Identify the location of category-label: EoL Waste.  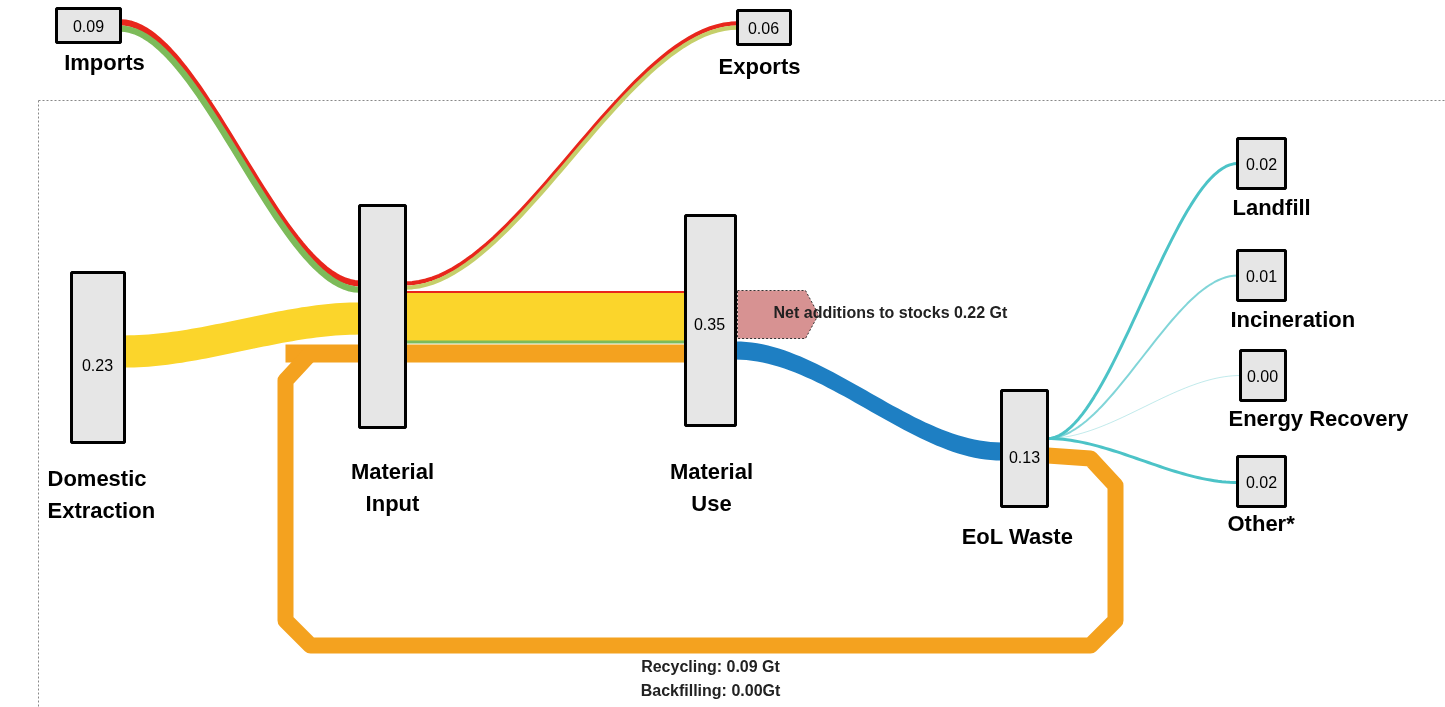
(1017, 536).